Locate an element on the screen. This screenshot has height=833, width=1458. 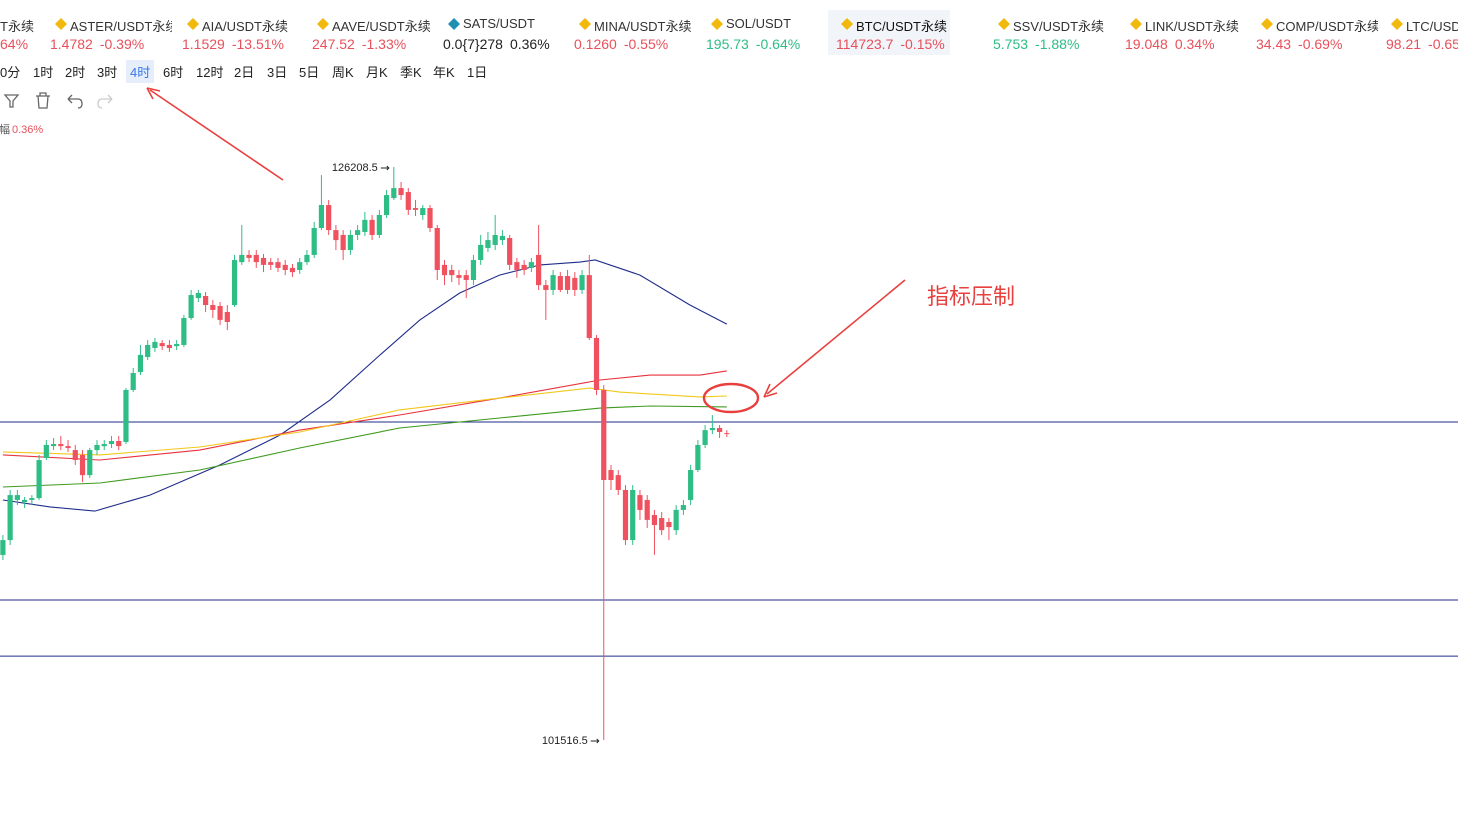
timeframe-button: 1日 is located at coordinates (477, 72).